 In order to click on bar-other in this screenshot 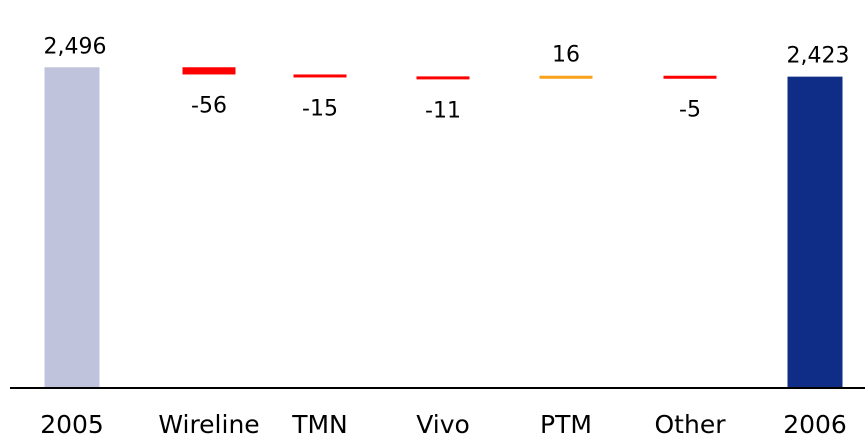, I will do `click(690, 77)`.